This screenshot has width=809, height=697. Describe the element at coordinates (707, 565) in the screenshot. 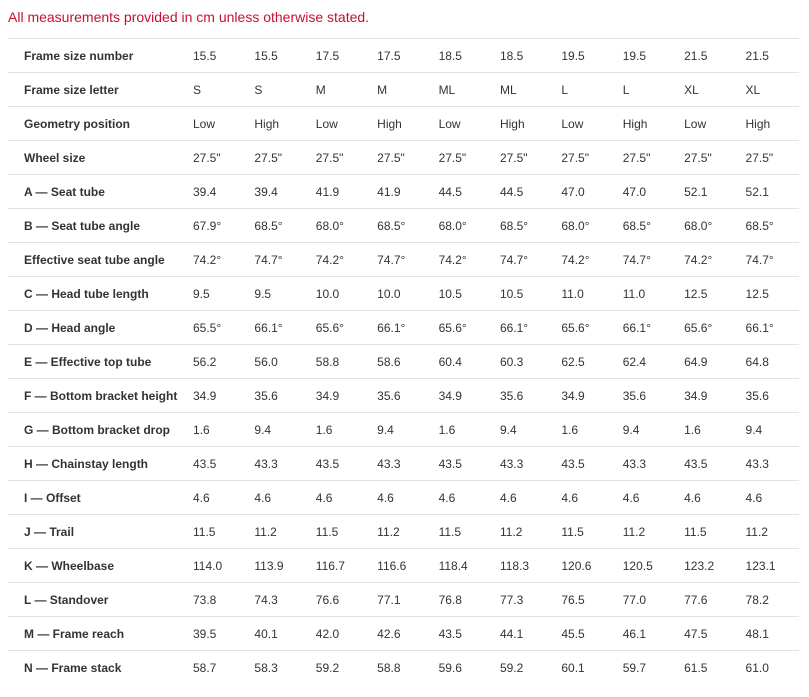

I see `cell: 123.2` at that location.